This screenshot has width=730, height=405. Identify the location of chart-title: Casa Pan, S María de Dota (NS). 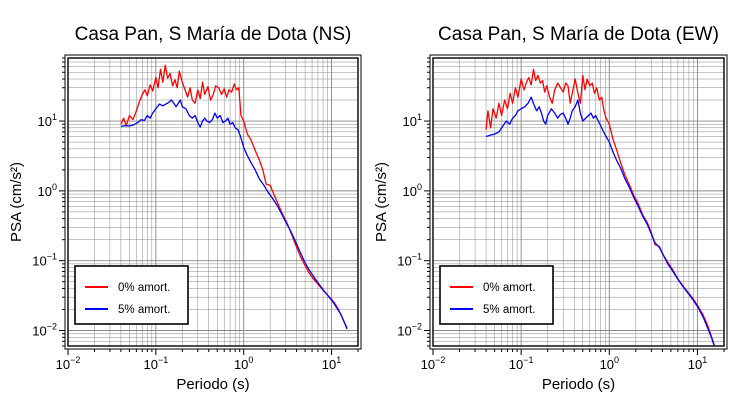
(213, 34).